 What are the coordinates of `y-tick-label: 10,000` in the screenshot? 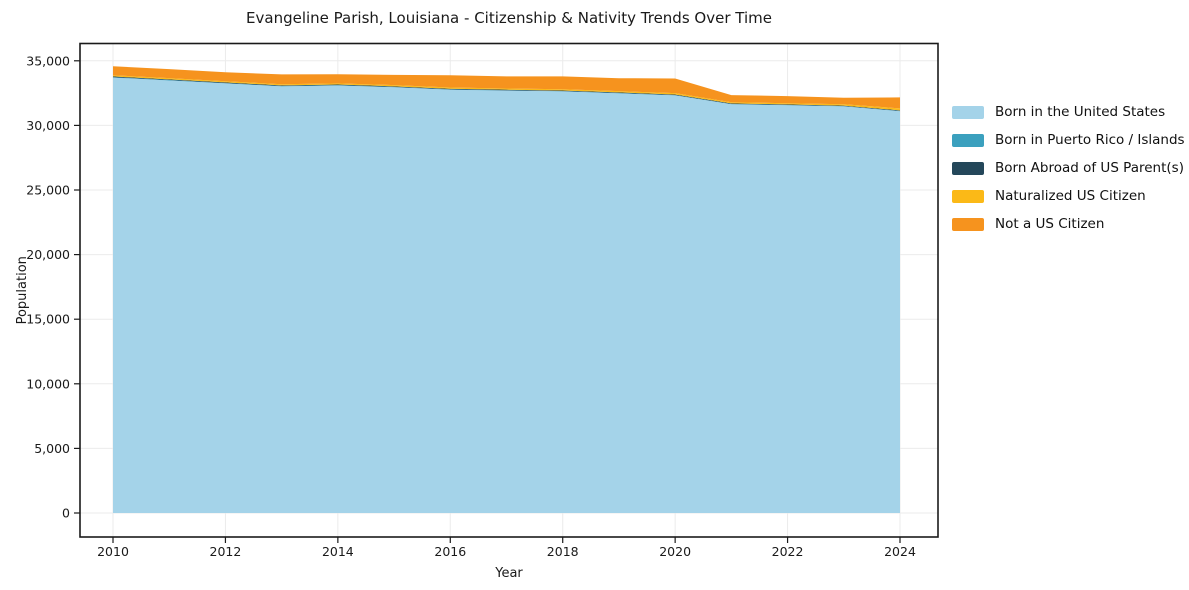 It's located at (48, 383).